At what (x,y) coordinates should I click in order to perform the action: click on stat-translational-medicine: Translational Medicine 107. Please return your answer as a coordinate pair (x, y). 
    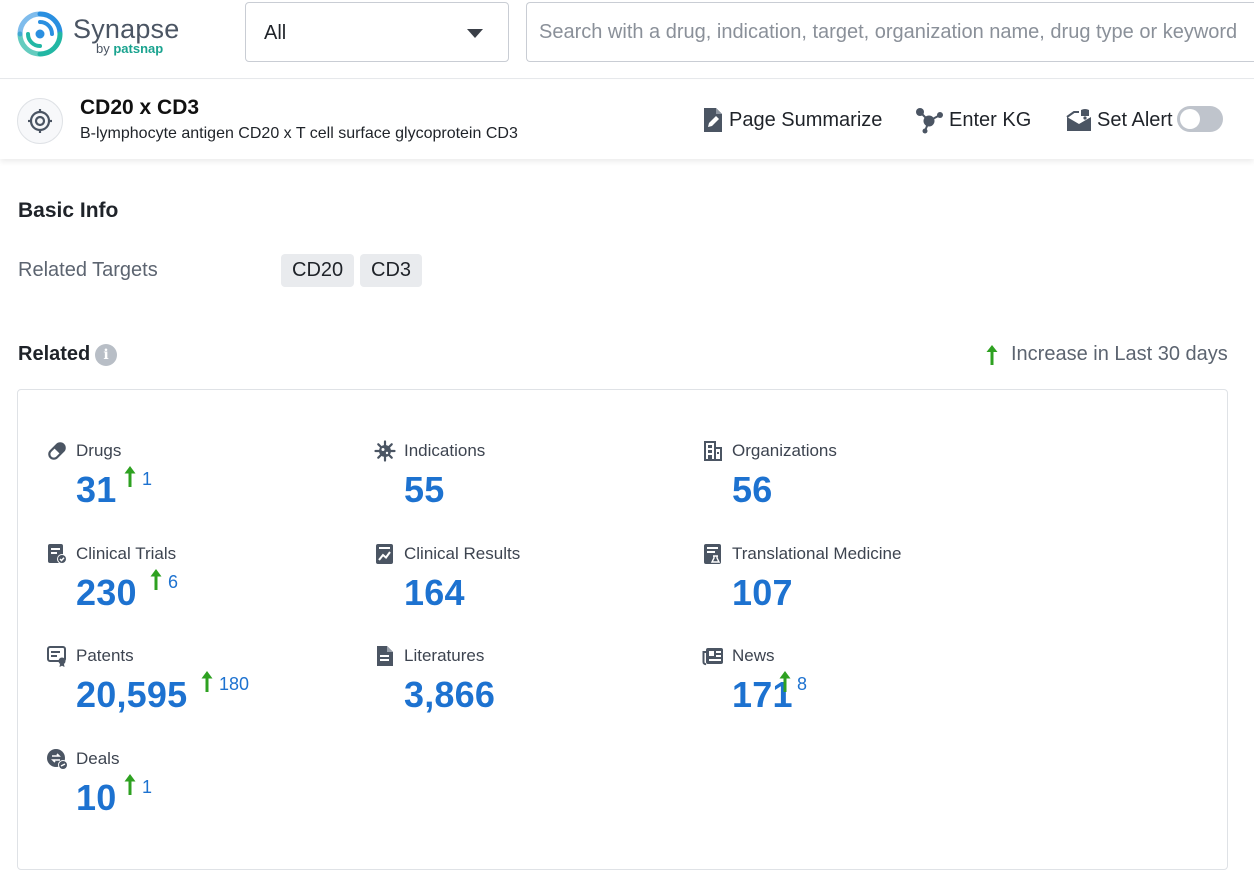
    Looking at the image, I should click on (852, 583).